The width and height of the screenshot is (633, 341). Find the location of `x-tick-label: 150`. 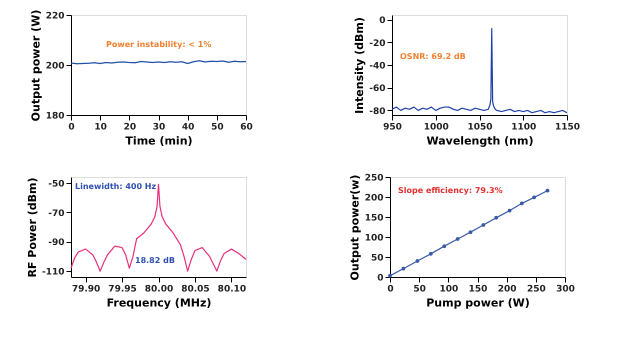

x-tick-label: 150 is located at coordinates (478, 289).